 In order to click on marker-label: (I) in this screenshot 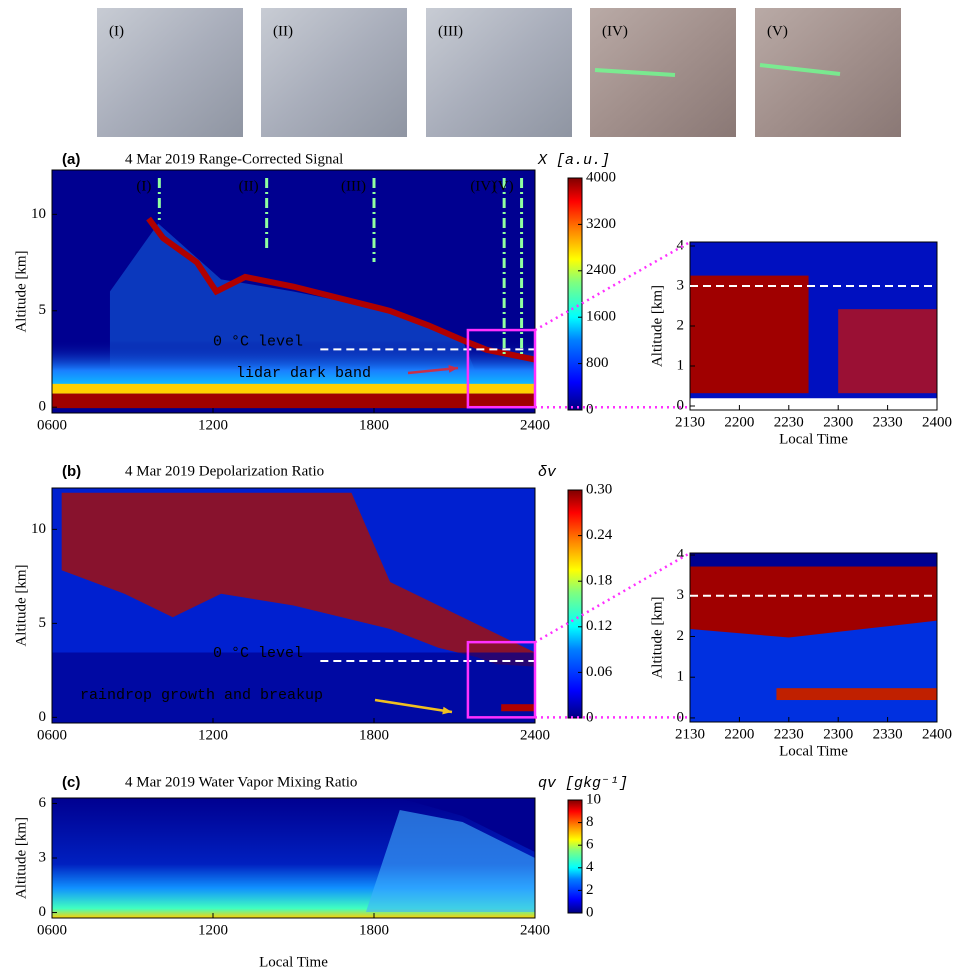, I will do `click(143, 186)`.